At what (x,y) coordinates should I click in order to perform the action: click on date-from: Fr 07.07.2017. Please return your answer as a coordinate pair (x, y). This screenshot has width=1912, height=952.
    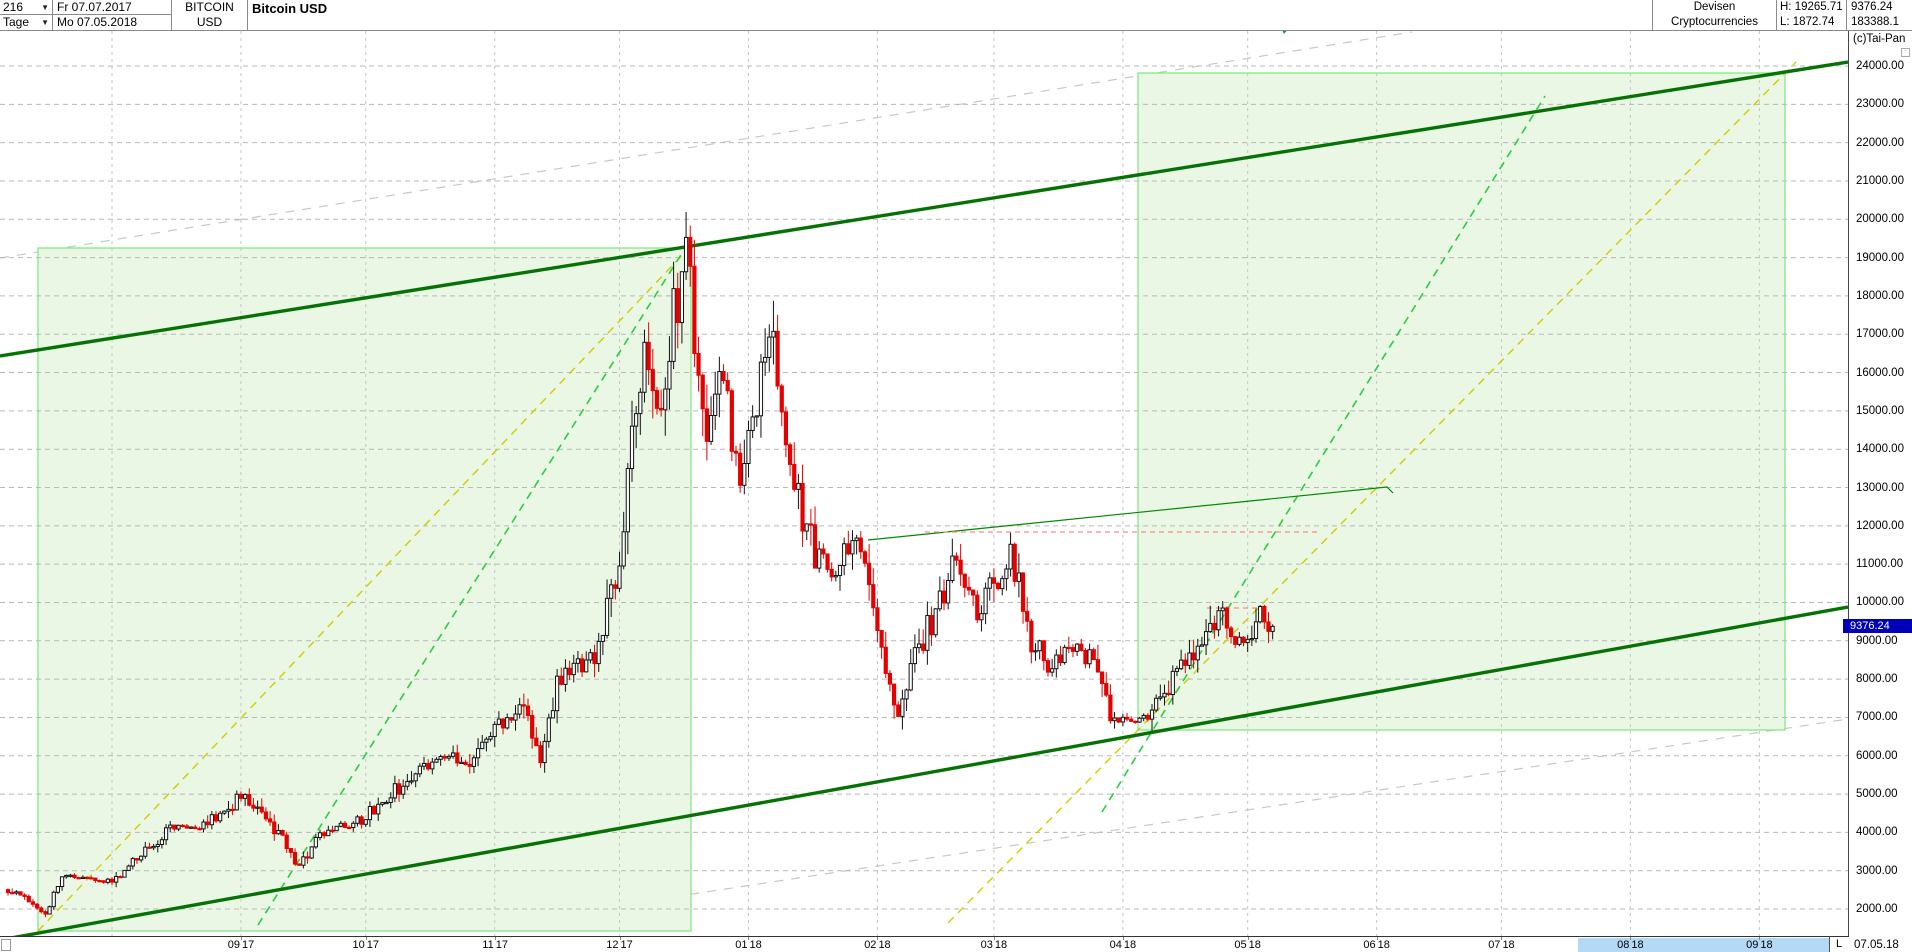
    Looking at the image, I should click on (112, 7).